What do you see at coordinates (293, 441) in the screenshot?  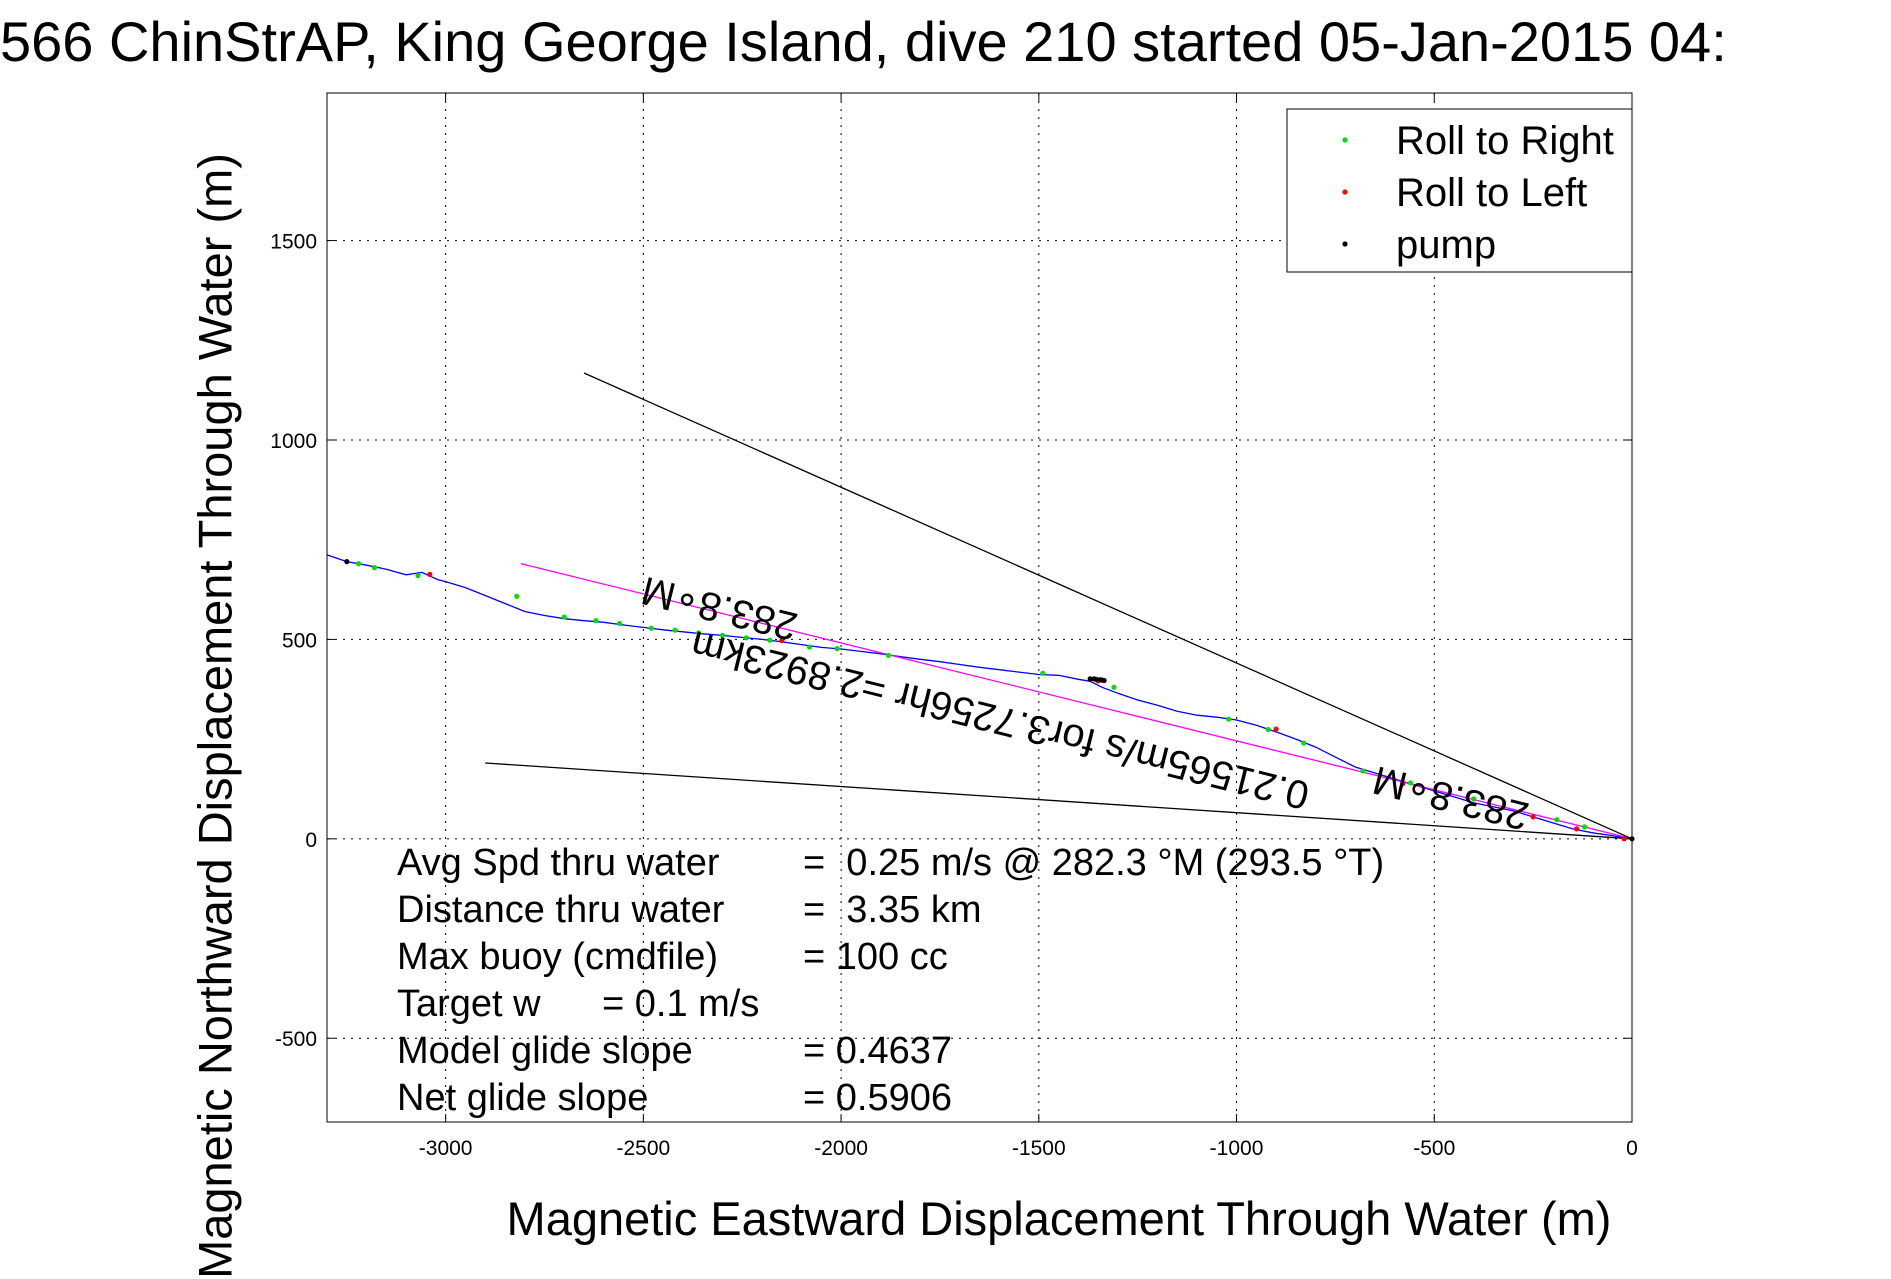 I see `y-tick-label: 1000` at bounding box center [293, 441].